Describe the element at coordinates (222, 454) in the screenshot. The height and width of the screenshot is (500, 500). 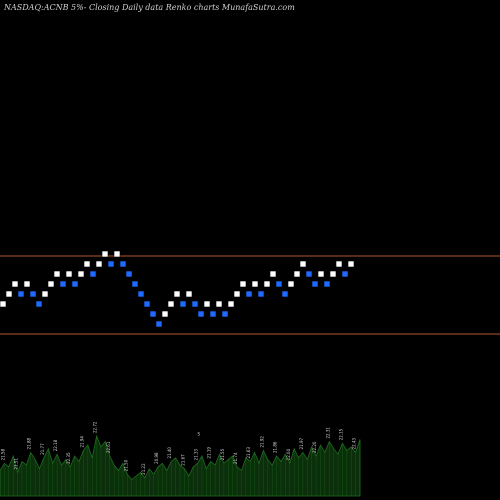
I see `volume-label: 21.55` at that location.